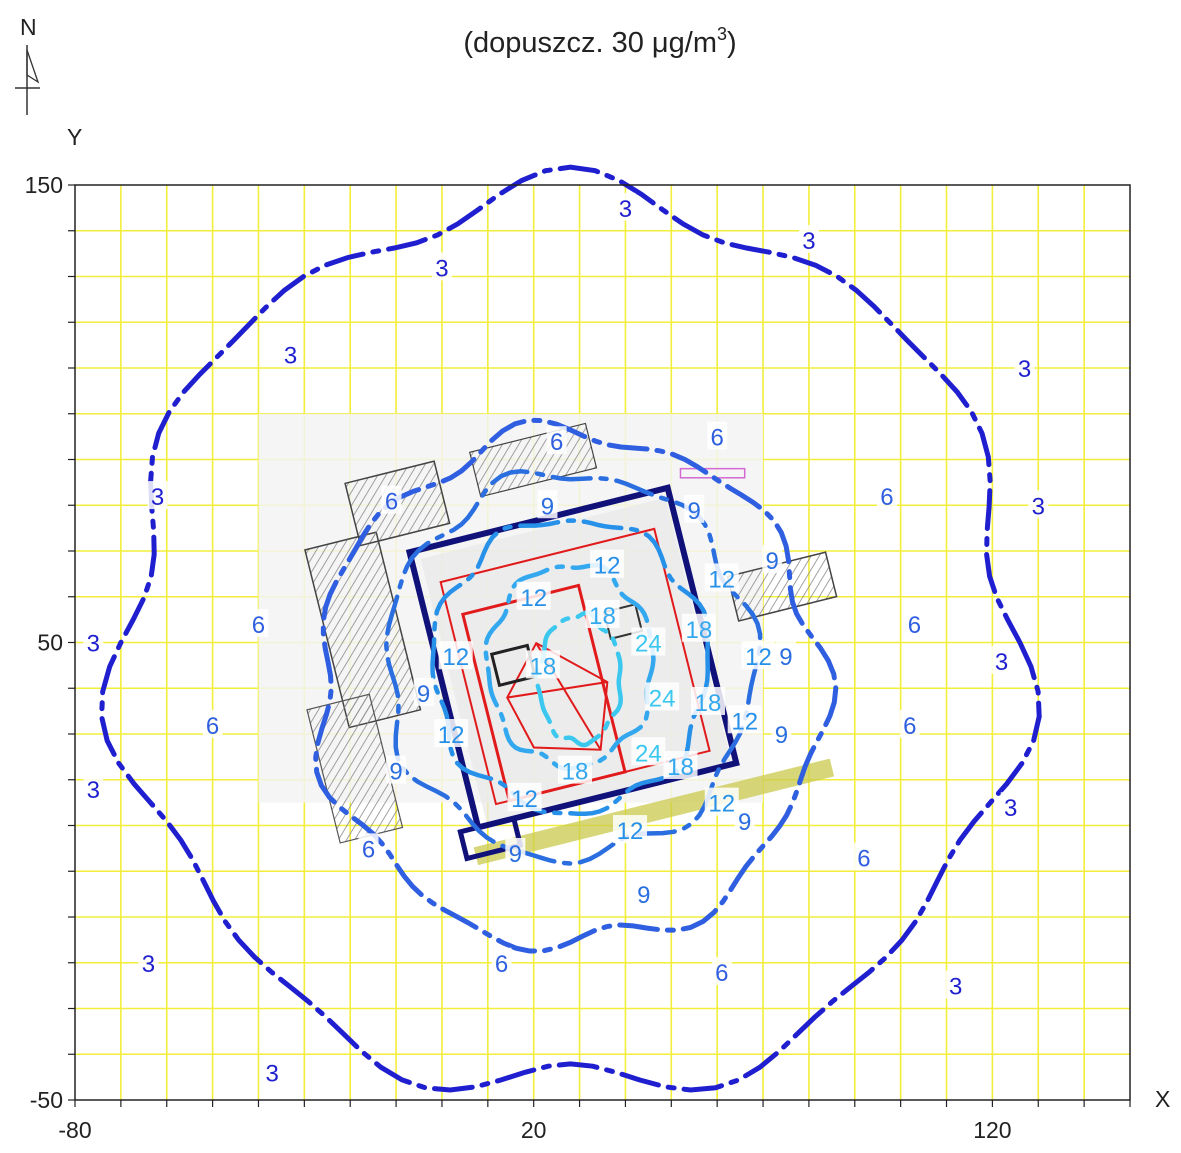 The image size is (1181, 1153). What do you see at coordinates (27, 64) in the screenshot?
I see `north-arrow-icon: N` at bounding box center [27, 64].